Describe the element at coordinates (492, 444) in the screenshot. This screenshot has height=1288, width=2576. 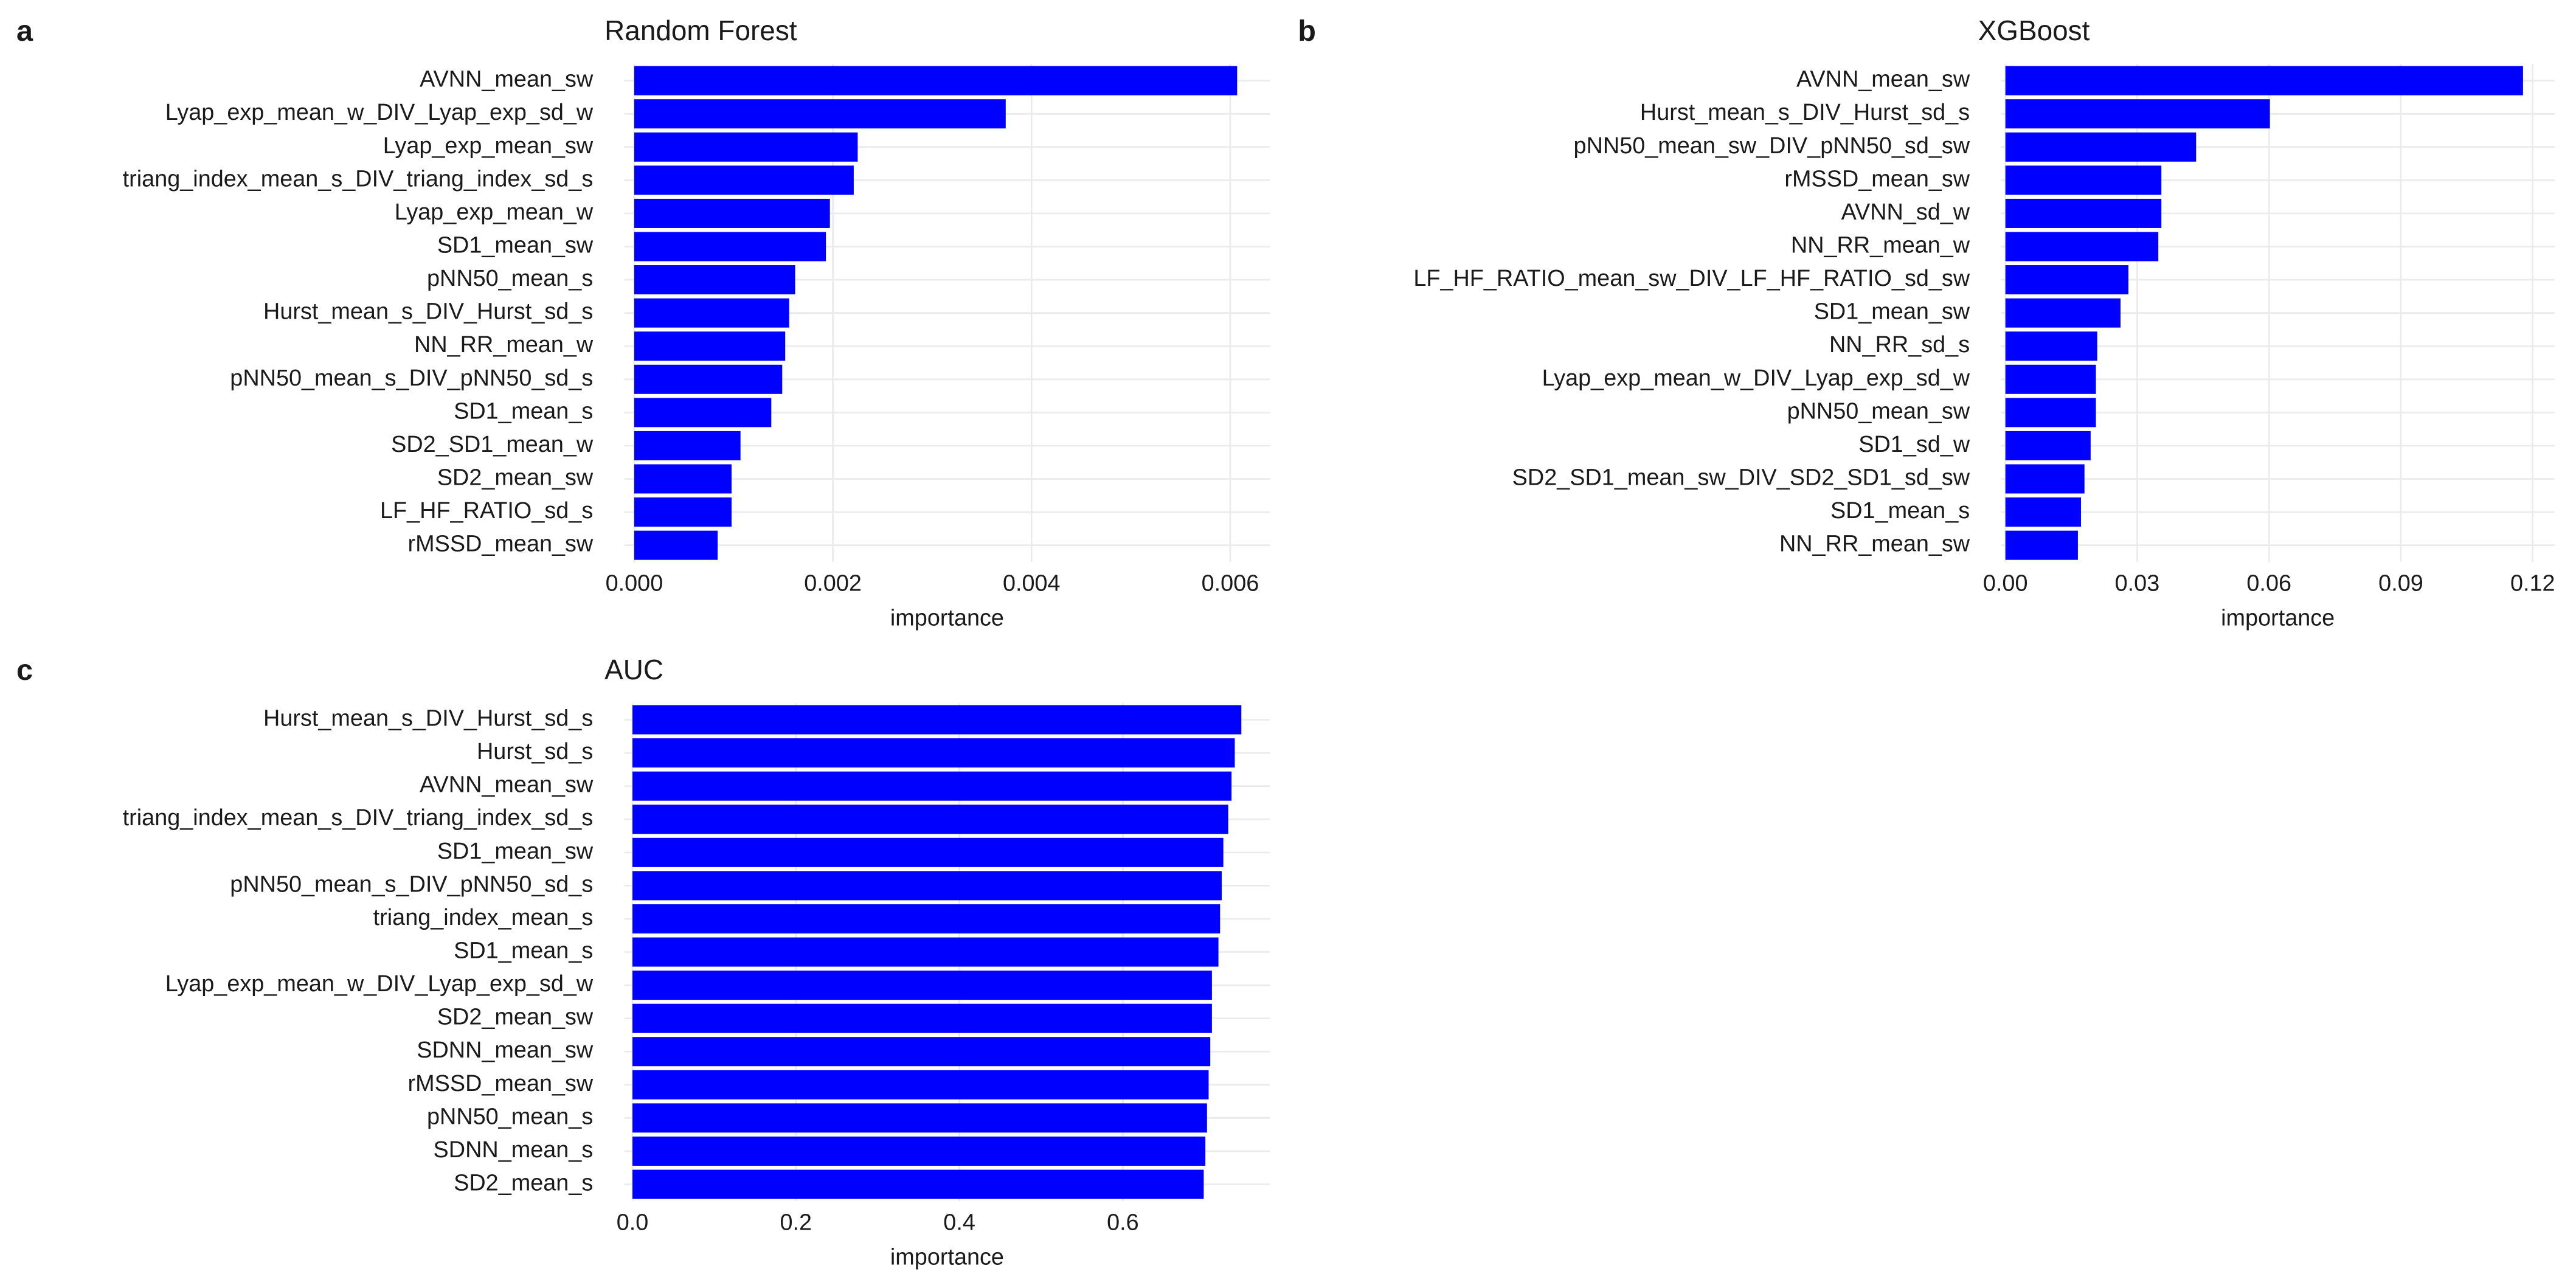
I see `y-tick-label: SD2_SD1_mean_w` at that location.